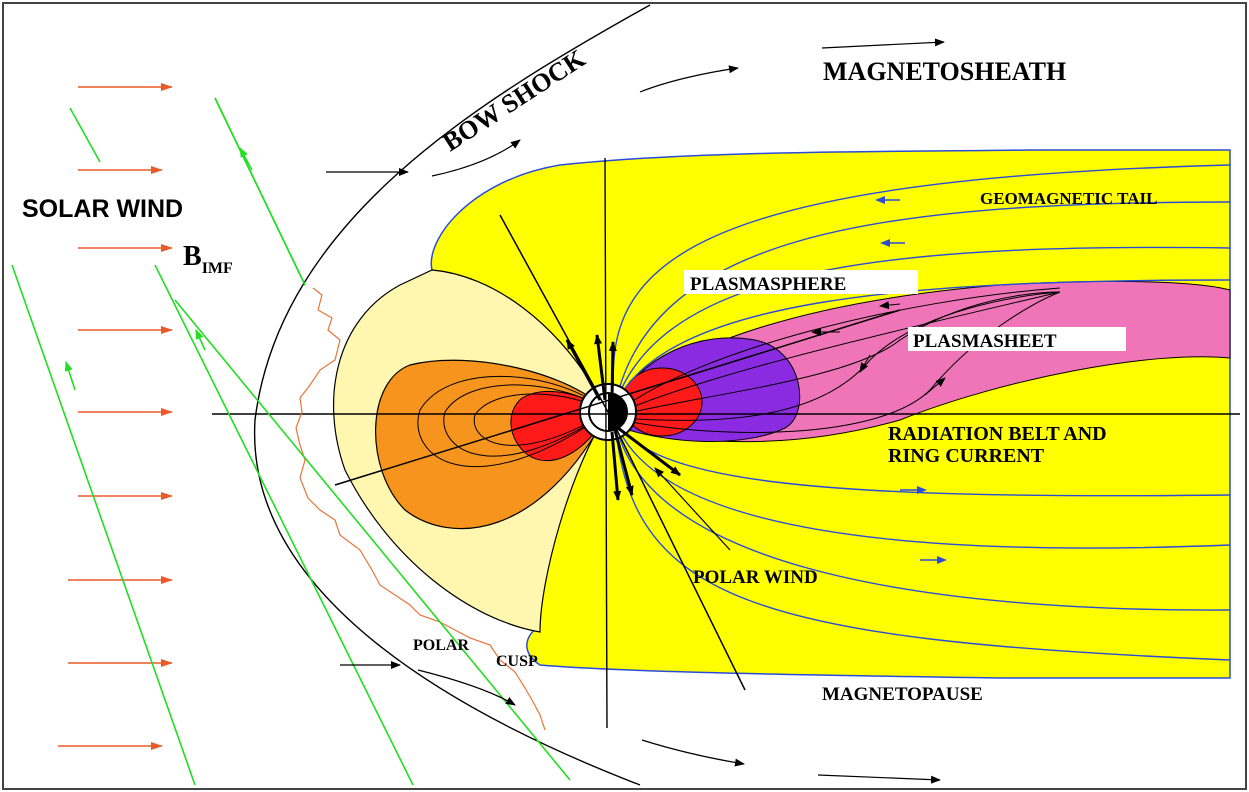  What do you see at coordinates (985, 341) in the screenshot?
I see `plasmasheet-label: PLASMASHEET` at bounding box center [985, 341].